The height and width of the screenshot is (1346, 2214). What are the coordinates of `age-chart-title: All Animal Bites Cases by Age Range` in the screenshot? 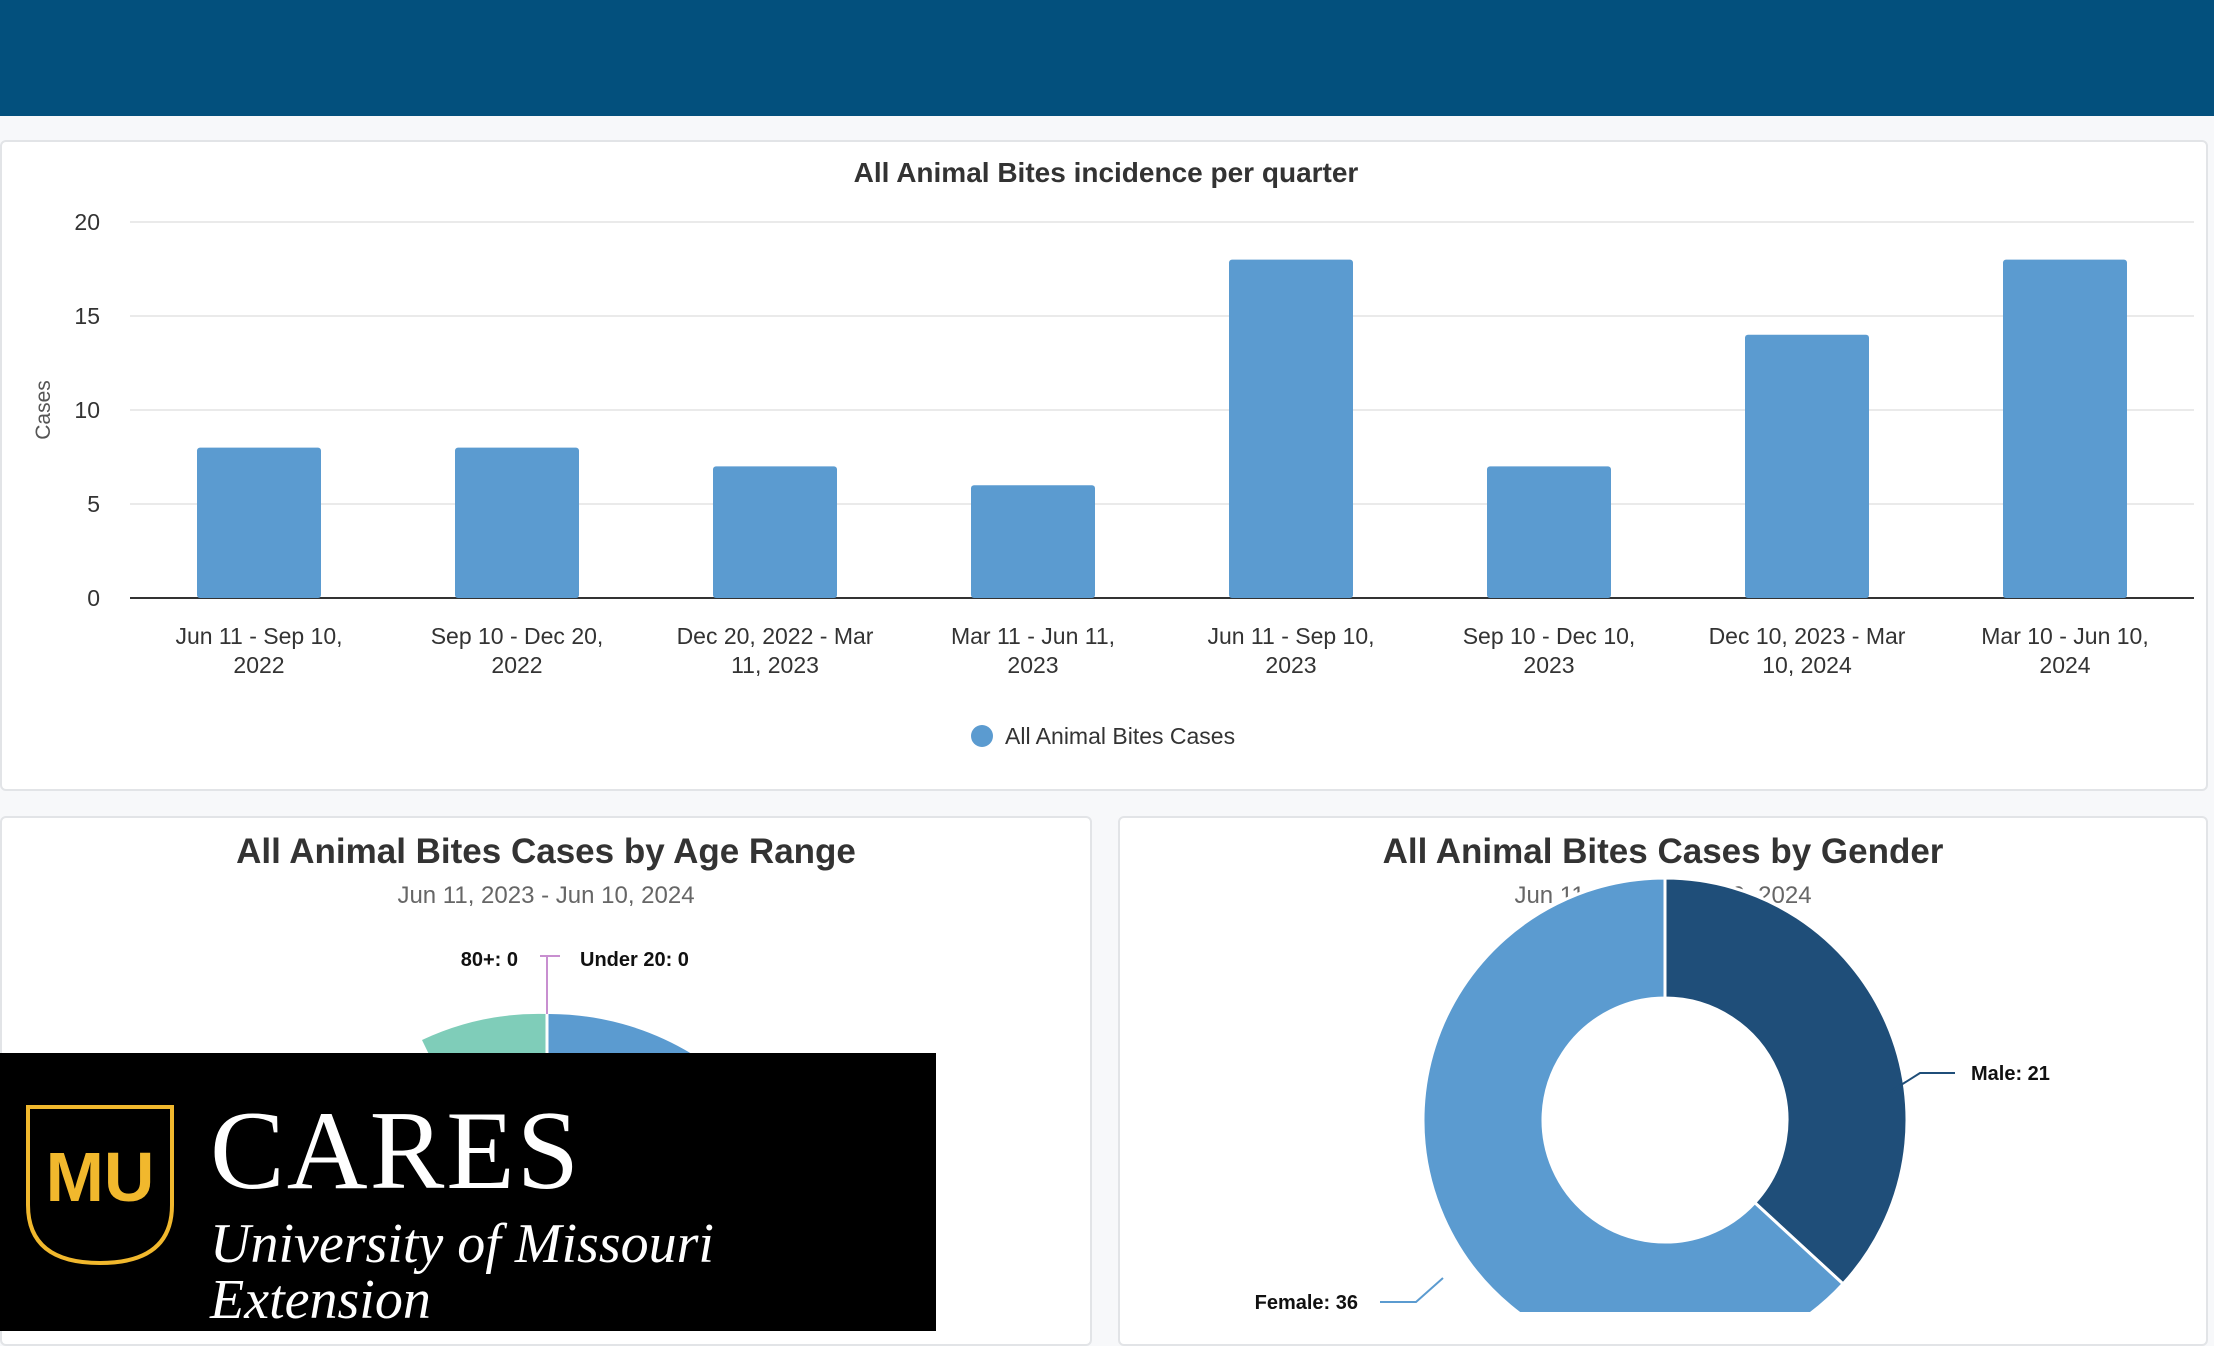 It's located at (546, 851).